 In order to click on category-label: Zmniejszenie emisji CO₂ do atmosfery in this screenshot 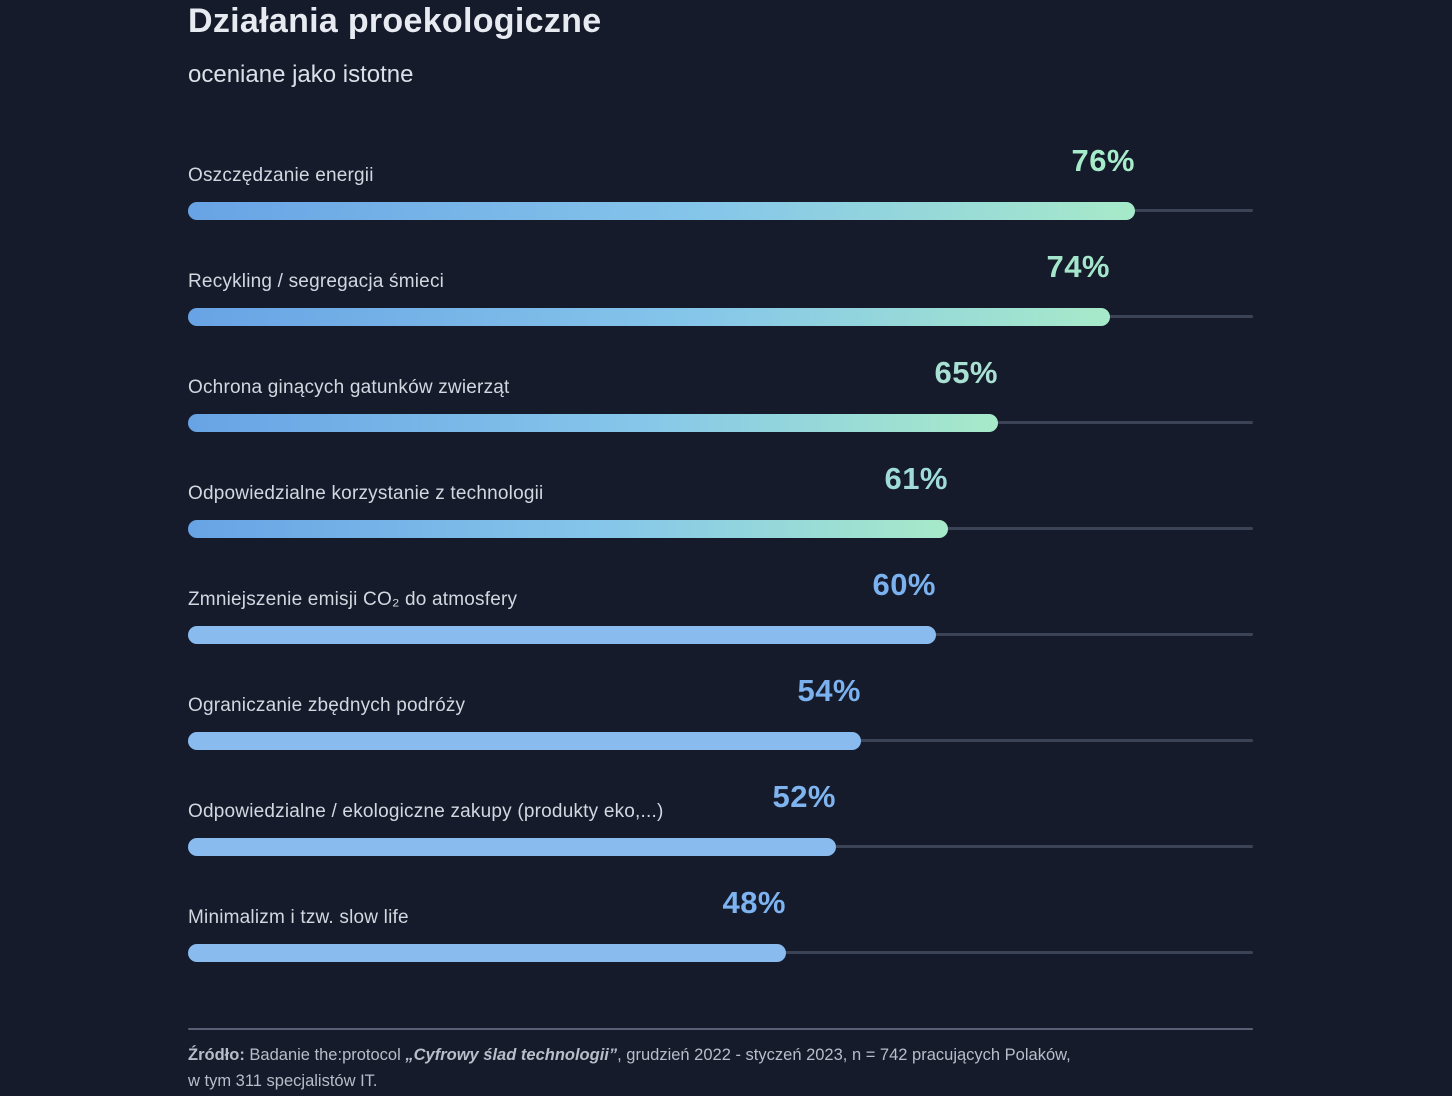, I will do `click(353, 599)`.